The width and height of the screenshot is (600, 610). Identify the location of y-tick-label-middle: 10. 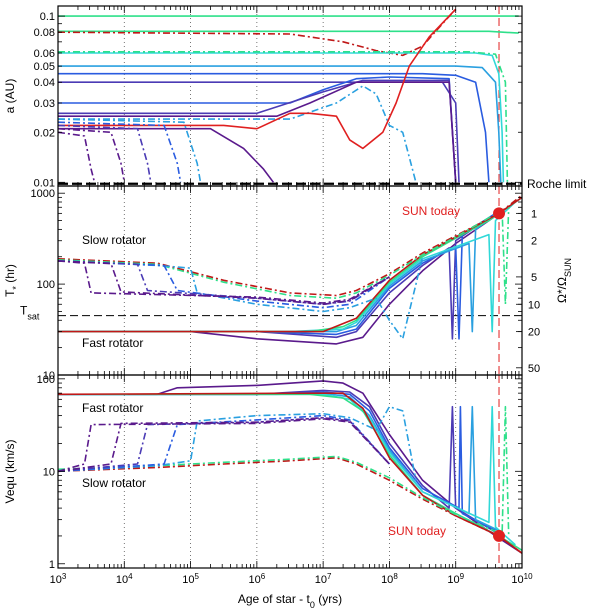
(49, 376).